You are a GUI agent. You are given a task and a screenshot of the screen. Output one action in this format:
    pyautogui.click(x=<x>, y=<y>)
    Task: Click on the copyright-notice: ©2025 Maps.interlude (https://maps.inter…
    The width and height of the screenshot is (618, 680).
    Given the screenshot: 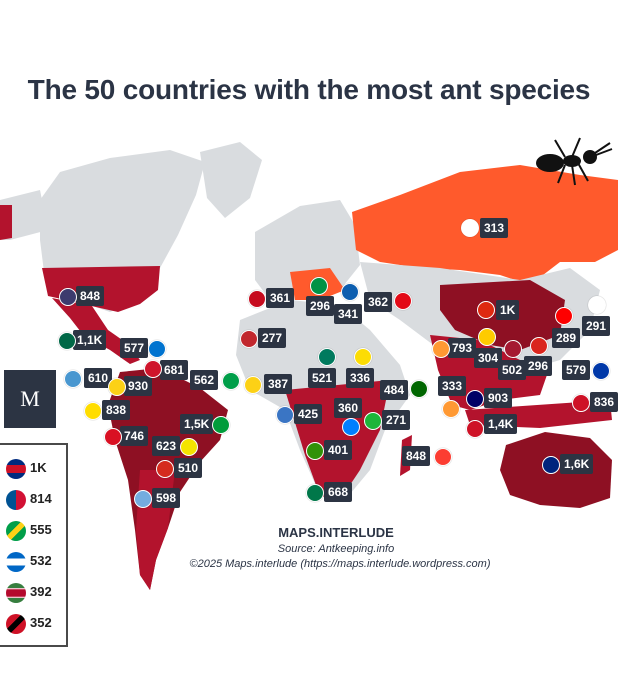 What is the action you would take?
    pyautogui.click(x=340, y=564)
    